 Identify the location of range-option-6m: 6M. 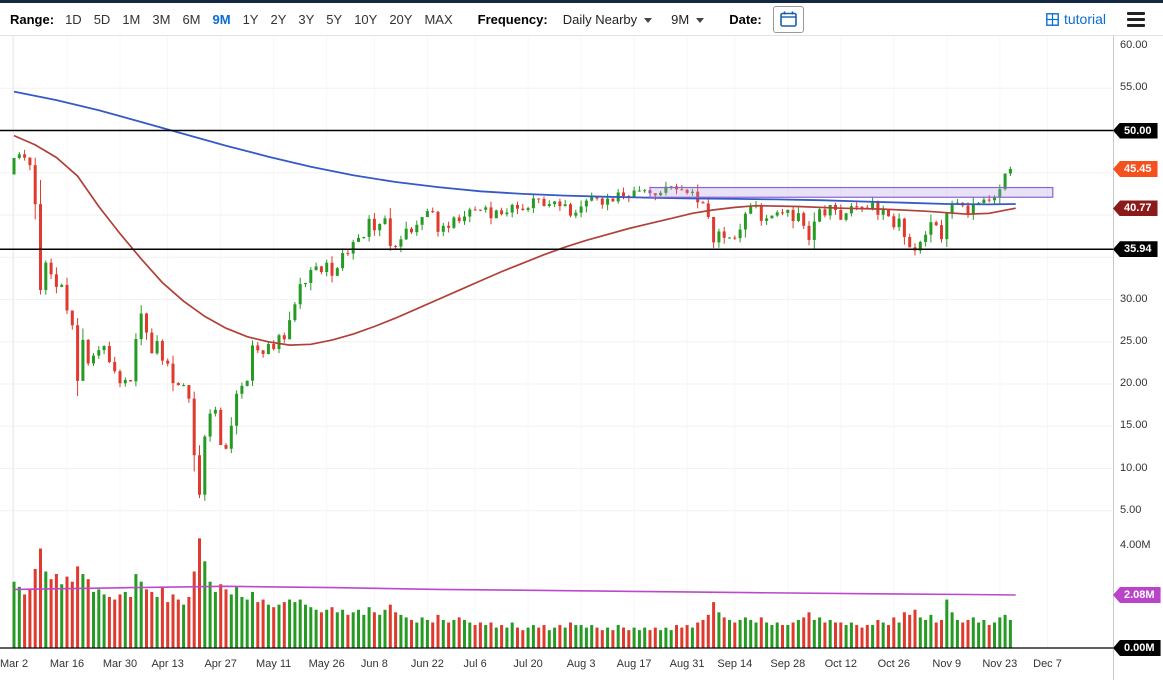
(191, 19).